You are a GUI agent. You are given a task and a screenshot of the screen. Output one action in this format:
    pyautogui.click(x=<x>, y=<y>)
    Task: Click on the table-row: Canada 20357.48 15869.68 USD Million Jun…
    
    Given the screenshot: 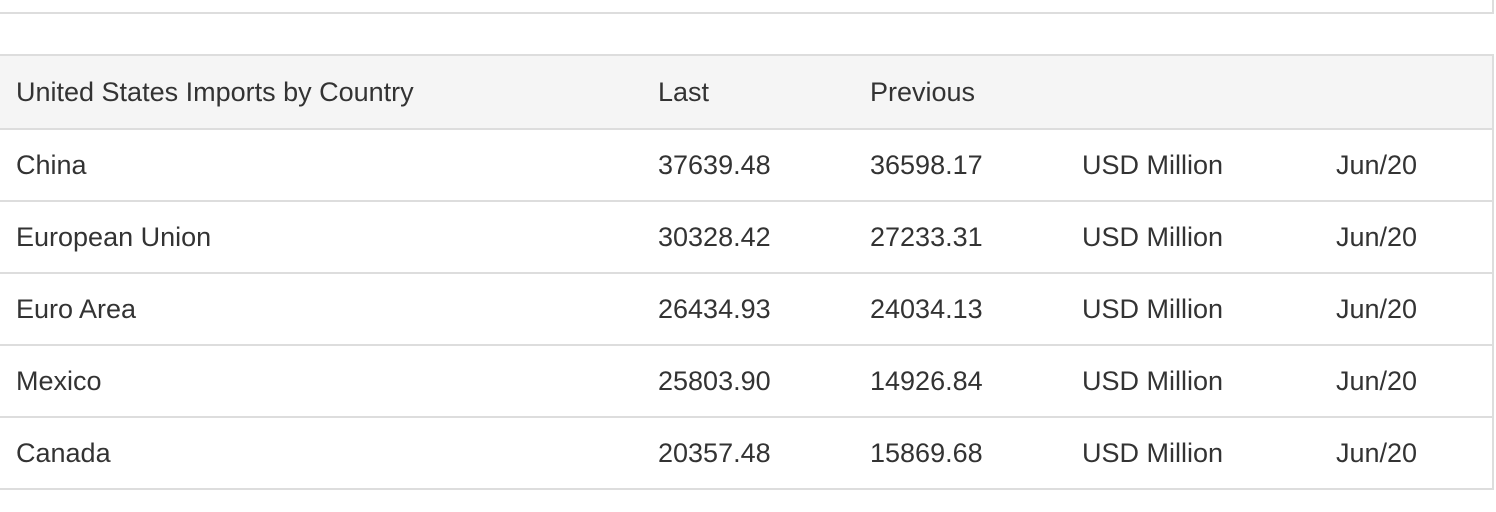 What is the action you would take?
    pyautogui.click(x=746, y=453)
    